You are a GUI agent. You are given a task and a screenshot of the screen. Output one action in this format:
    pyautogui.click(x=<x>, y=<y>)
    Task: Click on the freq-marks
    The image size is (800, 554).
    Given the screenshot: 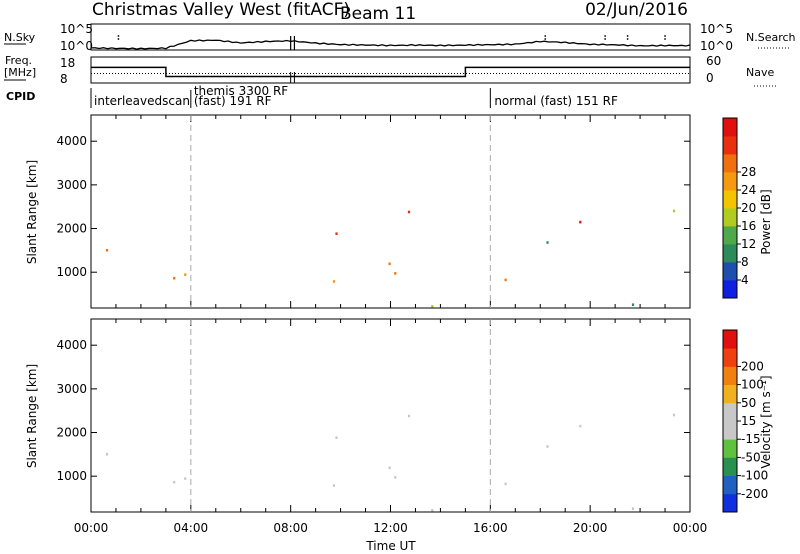 What is the action you would take?
    pyautogui.click(x=390, y=74)
    